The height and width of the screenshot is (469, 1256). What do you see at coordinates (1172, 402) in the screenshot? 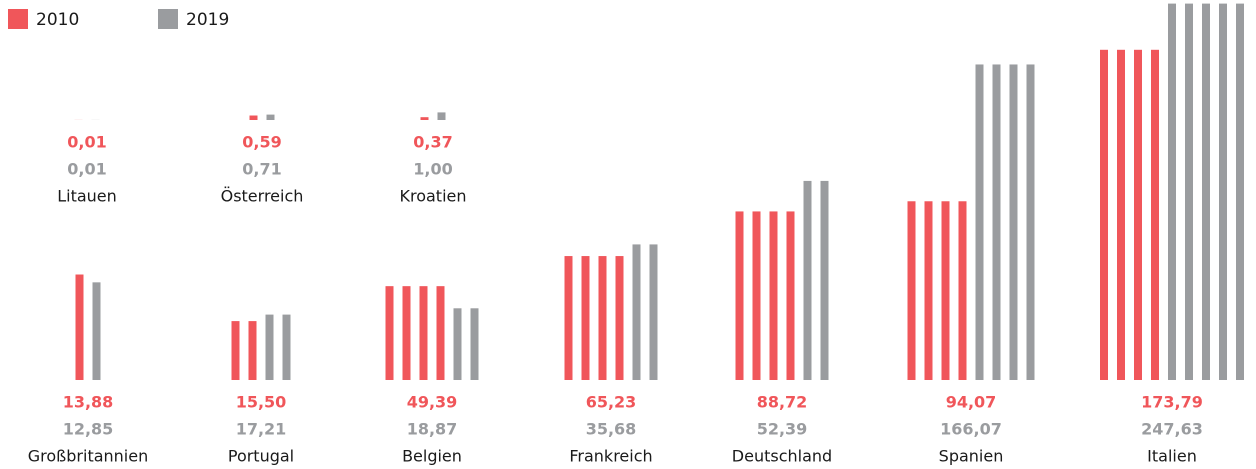
I see `value-label: 173,79` at bounding box center [1172, 402].